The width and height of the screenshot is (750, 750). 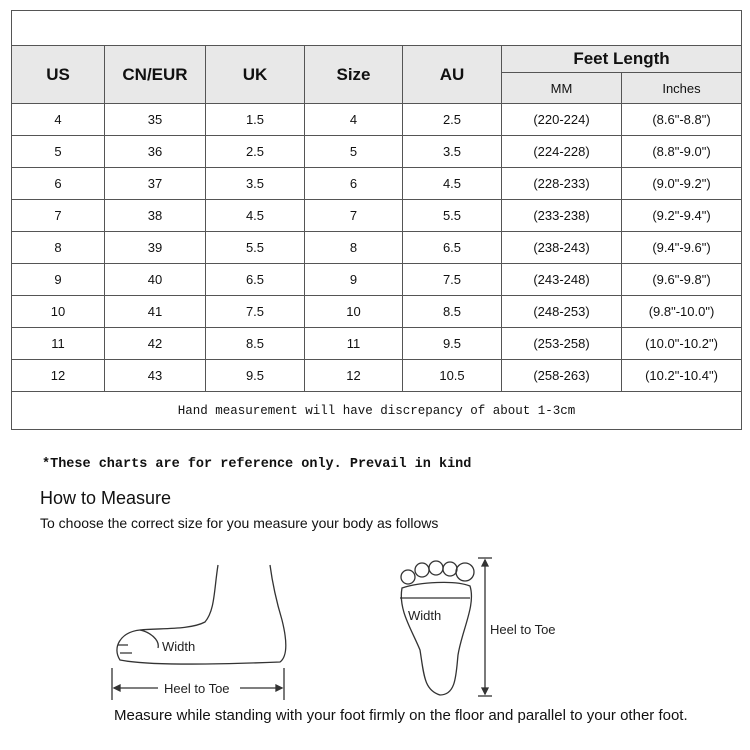 I want to click on table-row: 10 41 7.5 10 8.5 (248-253) (9.8"-10.0"), so click(x=377, y=311).